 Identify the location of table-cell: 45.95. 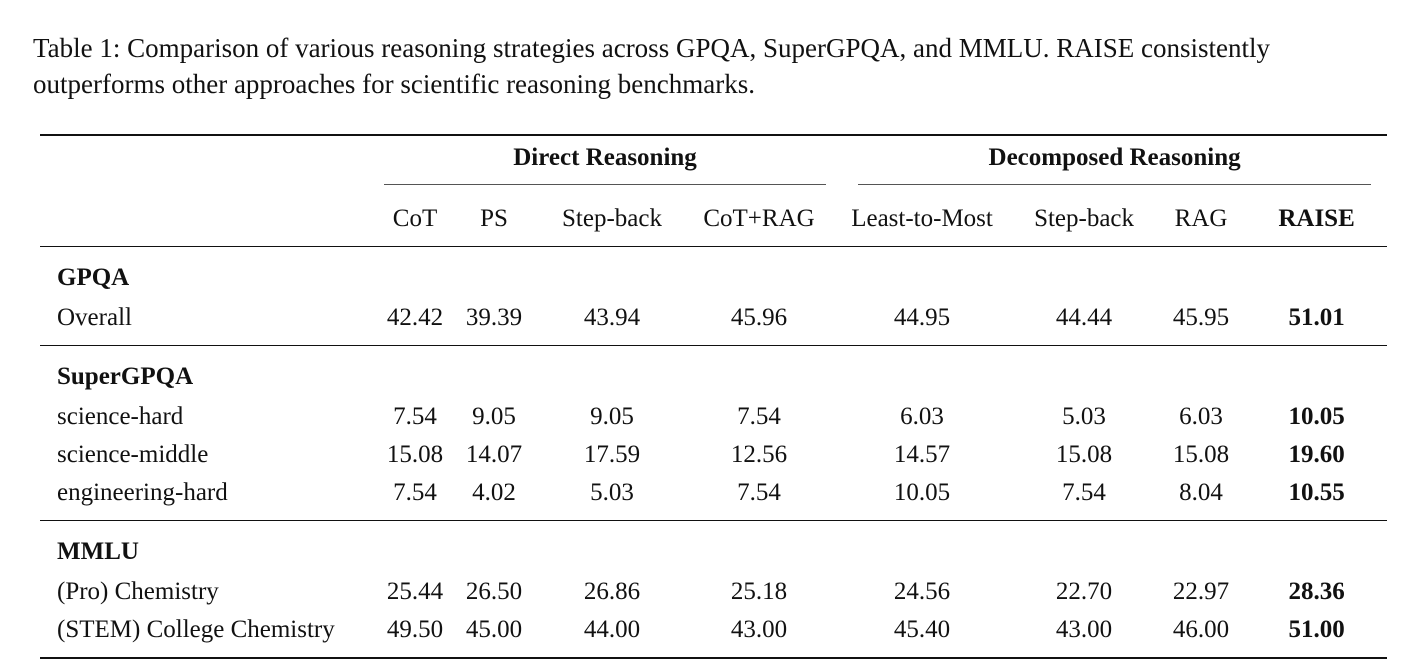
(1201, 317).